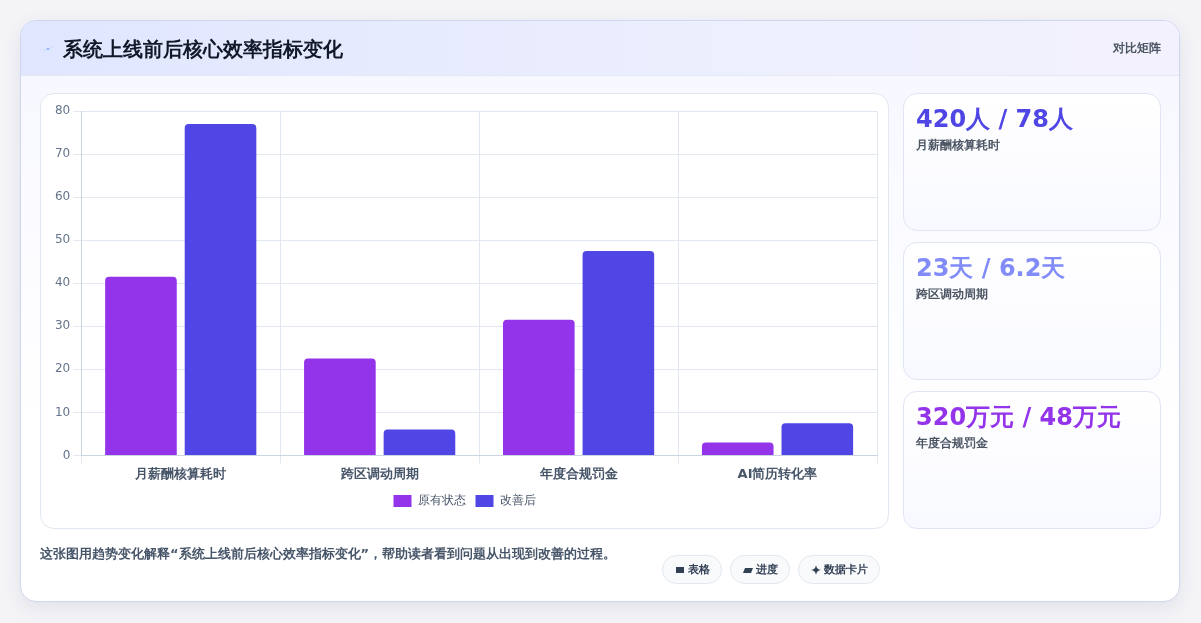 Image resolution: width=1201 pixels, height=623 pixels. Describe the element at coordinates (517, 500) in the screenshot. I see `legend-label: 改善后` at that location.